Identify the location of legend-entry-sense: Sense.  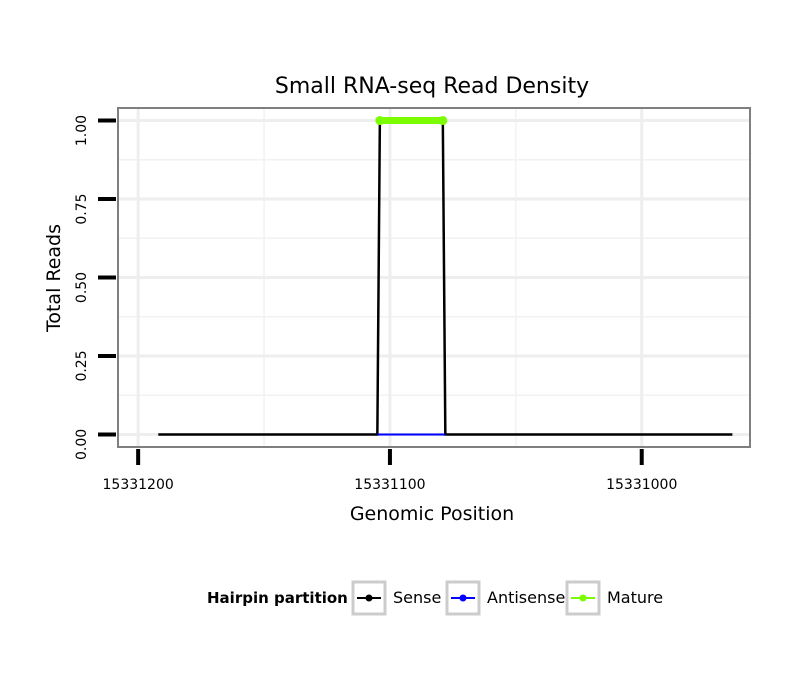
(396, 598).